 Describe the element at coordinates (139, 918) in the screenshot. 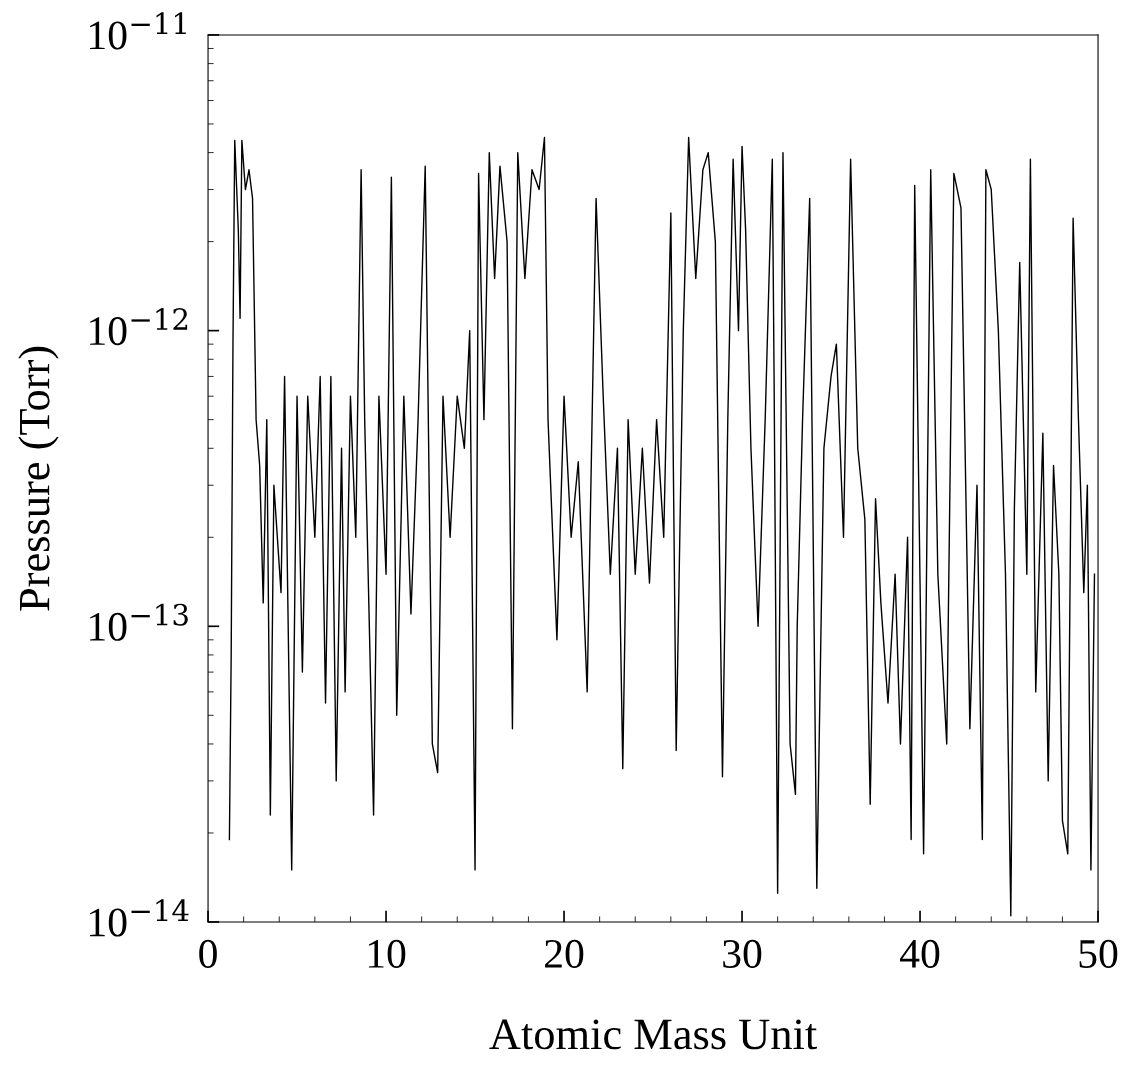

I see `y-tick-label: 10$^{−14}$` at that location.